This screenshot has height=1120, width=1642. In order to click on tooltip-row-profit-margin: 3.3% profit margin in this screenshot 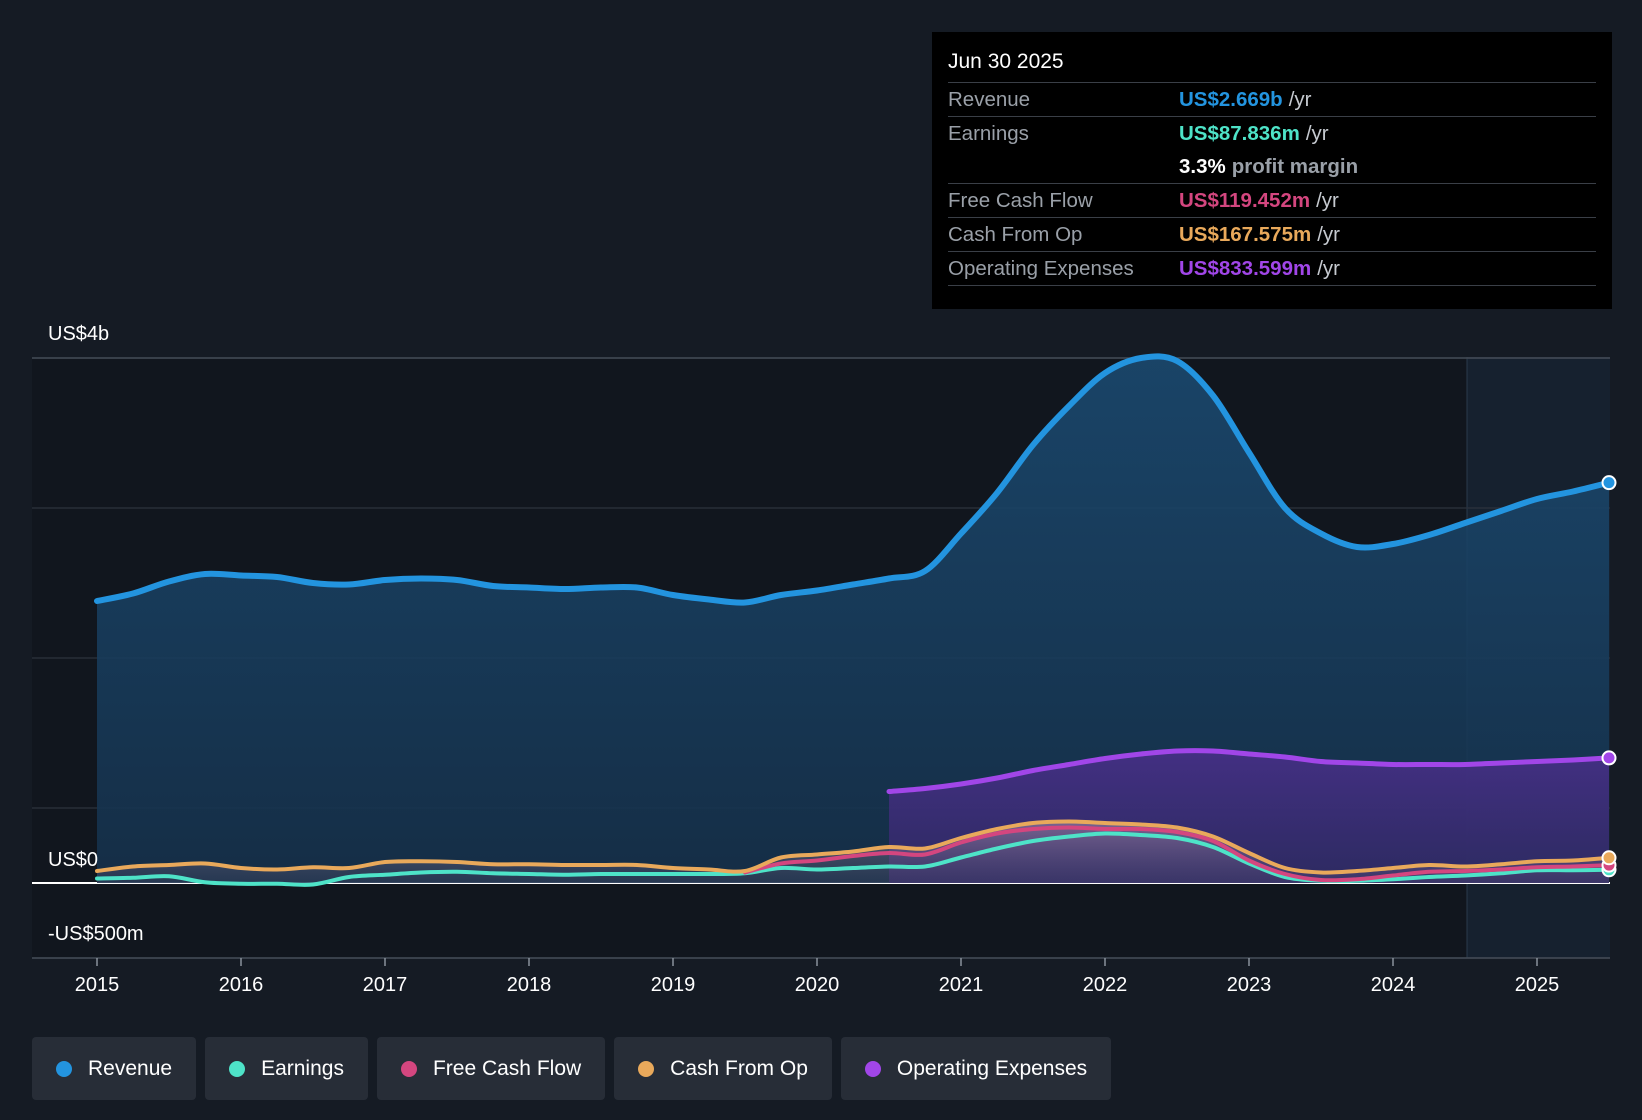, I will do `click(1272, 166)`.